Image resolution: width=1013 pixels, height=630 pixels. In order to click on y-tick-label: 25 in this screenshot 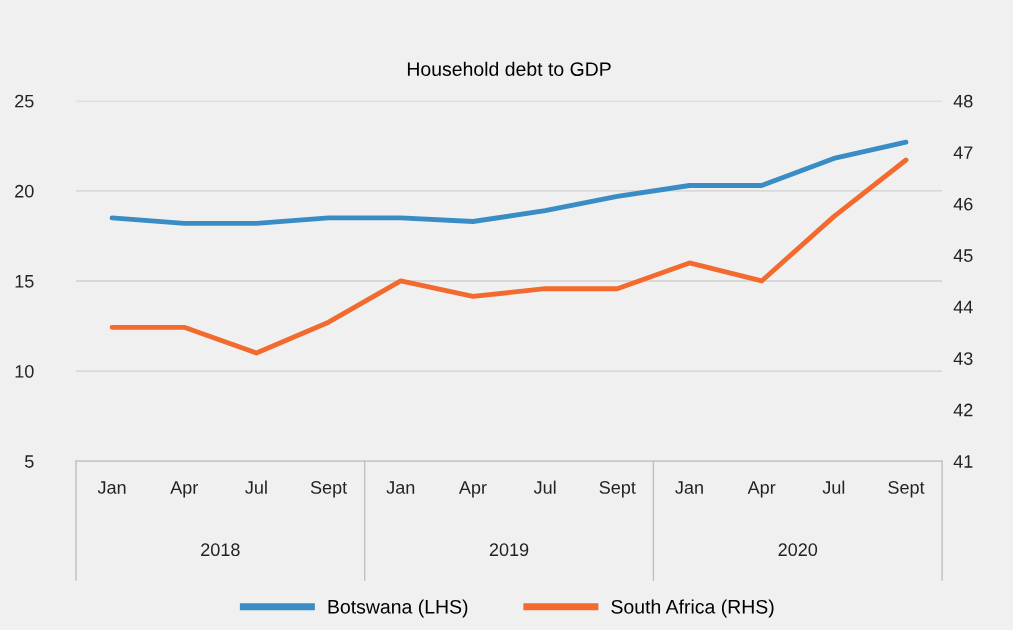, I will do `click(24, 101)`.